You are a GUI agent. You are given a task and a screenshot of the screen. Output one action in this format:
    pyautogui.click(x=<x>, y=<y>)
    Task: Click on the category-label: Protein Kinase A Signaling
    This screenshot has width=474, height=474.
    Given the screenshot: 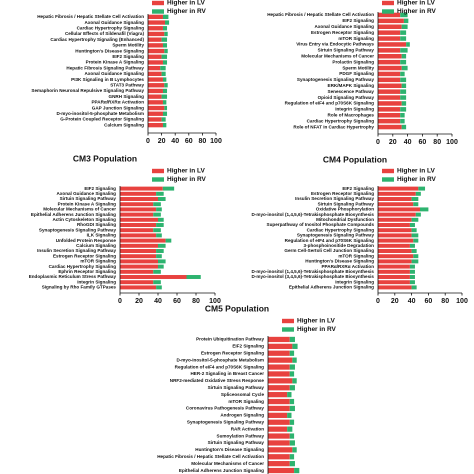 What is the action you would take?
    pyautogui.click(x=87, y=203)
    